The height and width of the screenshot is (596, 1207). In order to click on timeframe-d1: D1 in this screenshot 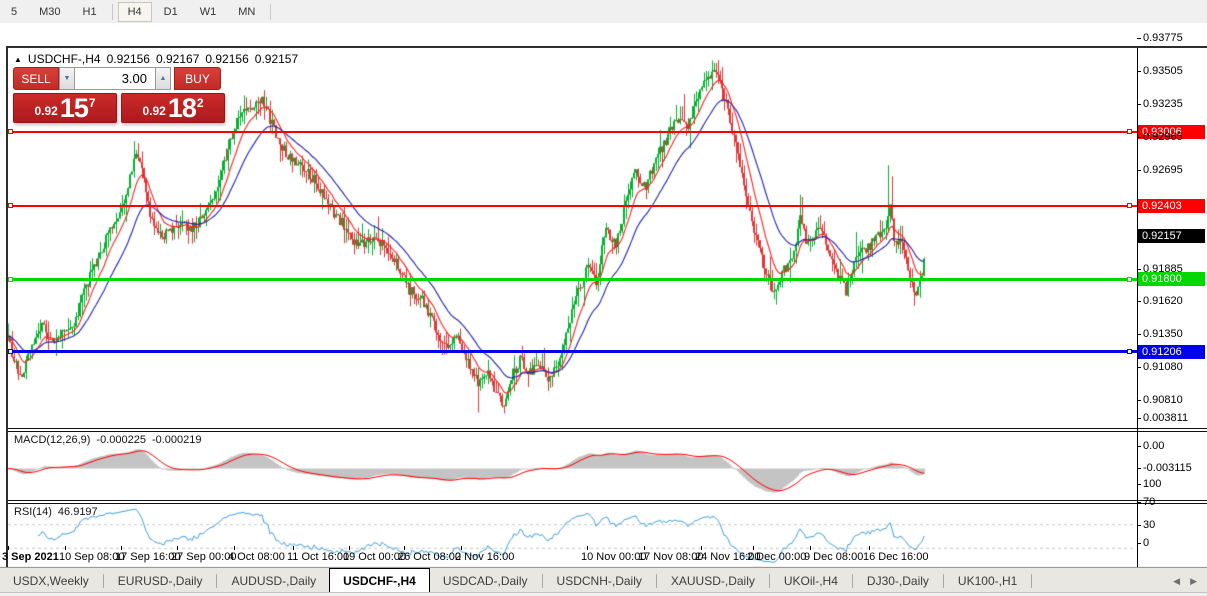, I will do `click(170, 11)`.